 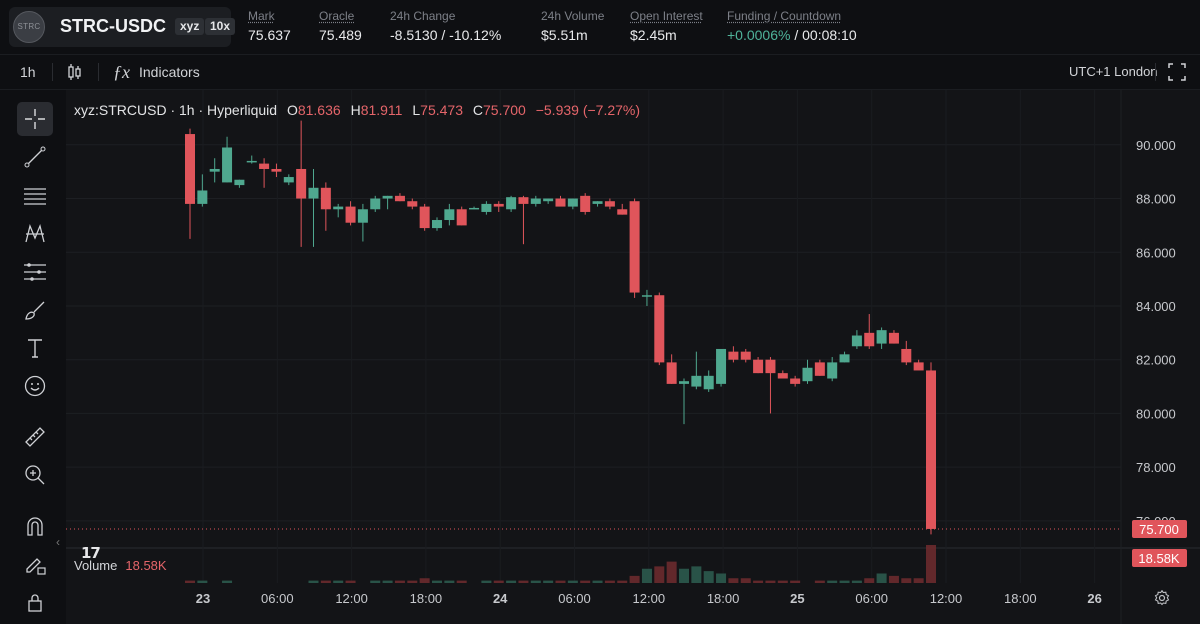 What do you see at coordinates (169, 72) in the screenshot?
I see `indicators-button: Indicators` at bounding box center [169, 72].